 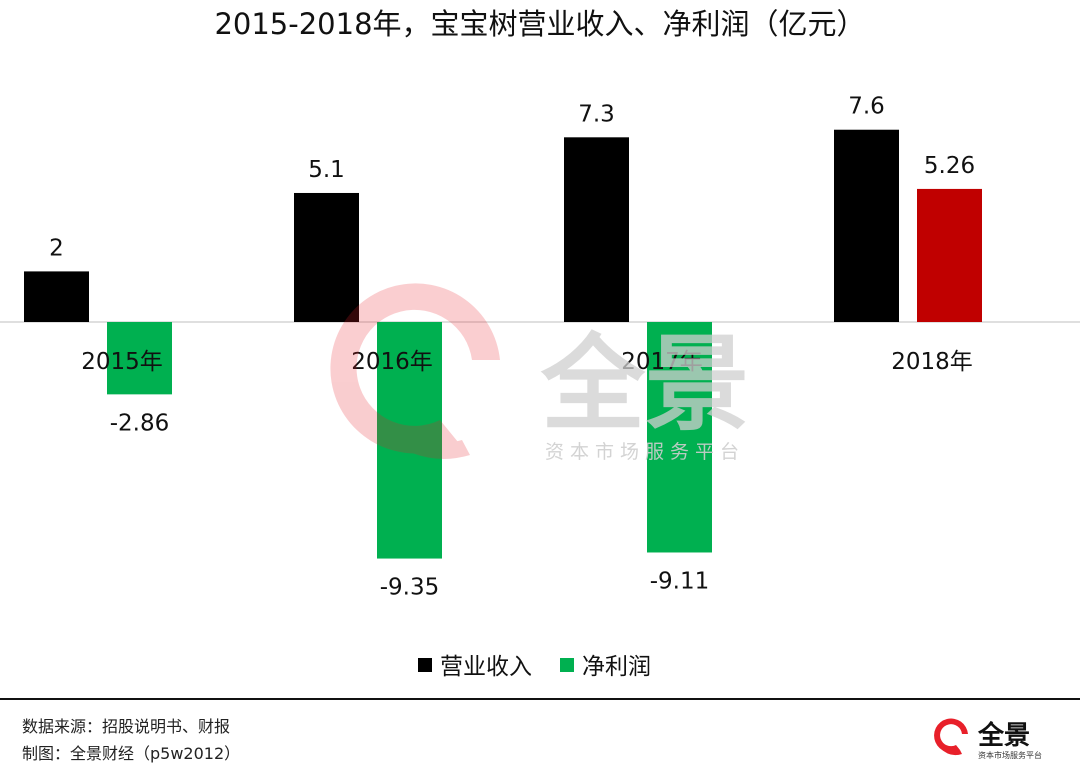 What do you see at coordinates (131, 753) in the screenshot?
I see `chart-credit: 制图：全景财经（p5w2012）` at bounding box center [131, 753].